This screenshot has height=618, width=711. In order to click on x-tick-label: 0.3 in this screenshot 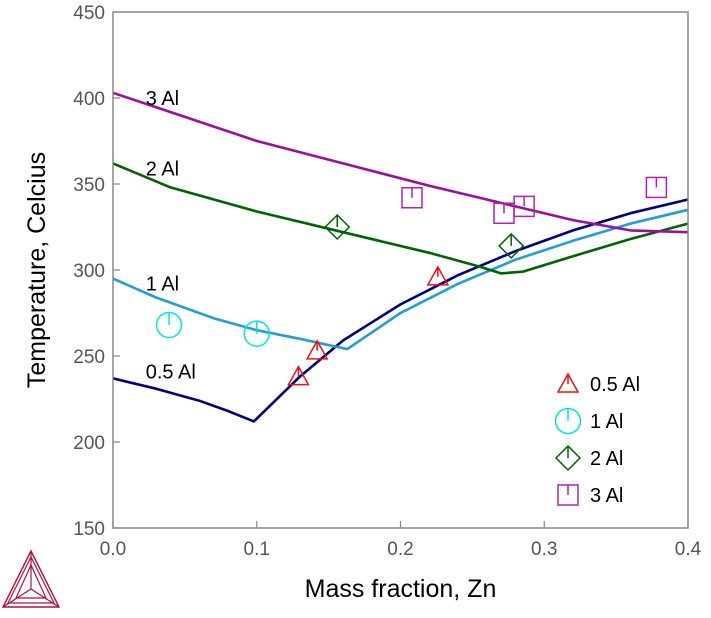, I will do `click(544, 549)`.